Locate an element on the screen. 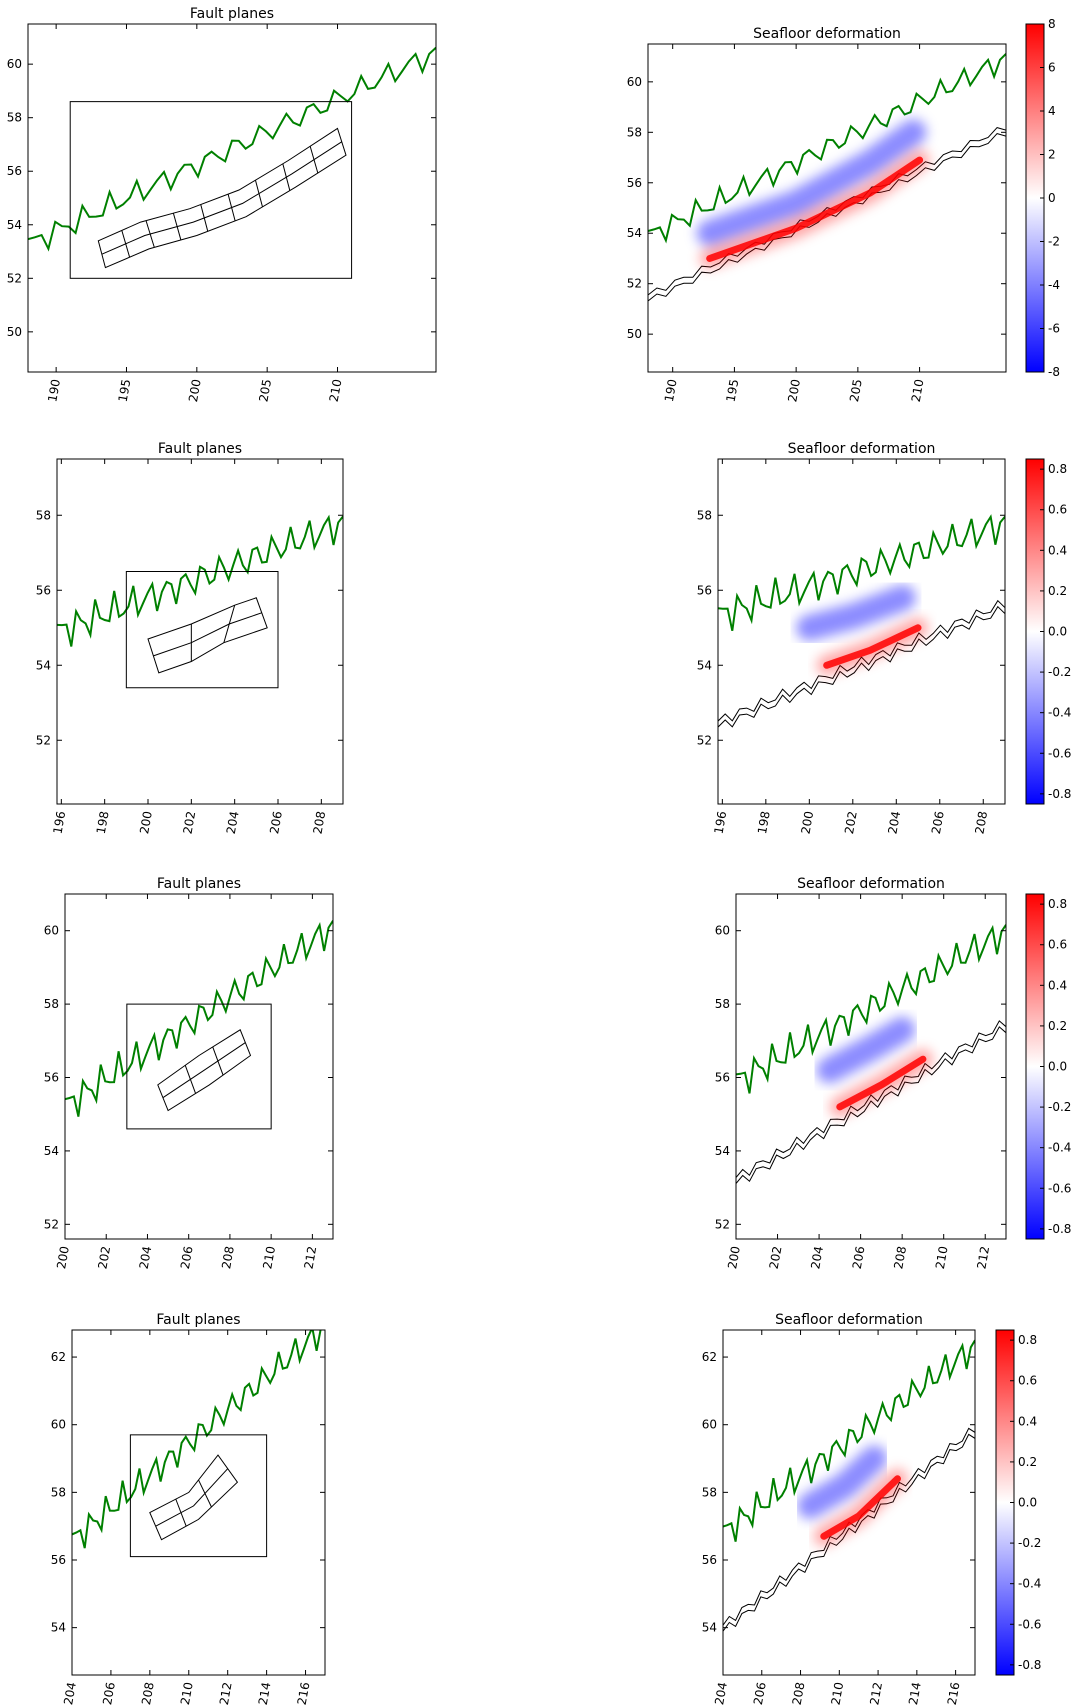 The width and height of the screenshot is (1071, 1705). panel-title: Seafloor deformation is located at coordinates (849, 1320).